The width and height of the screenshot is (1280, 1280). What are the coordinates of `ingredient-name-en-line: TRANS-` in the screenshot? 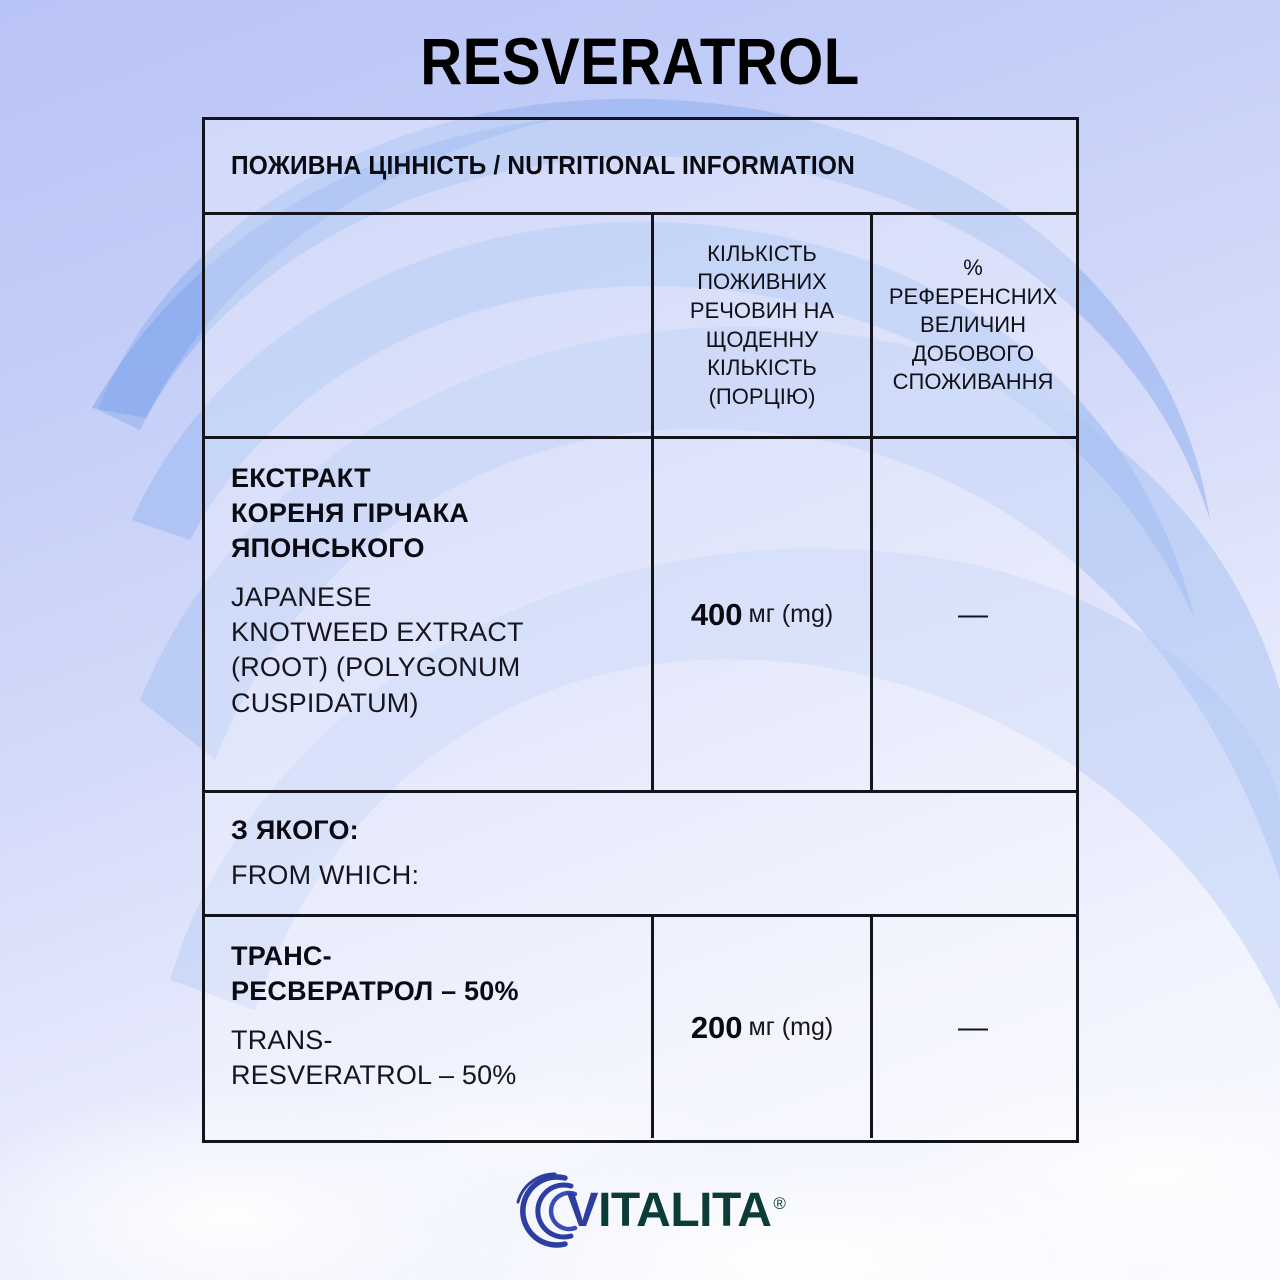 It's located at (282, 1040).